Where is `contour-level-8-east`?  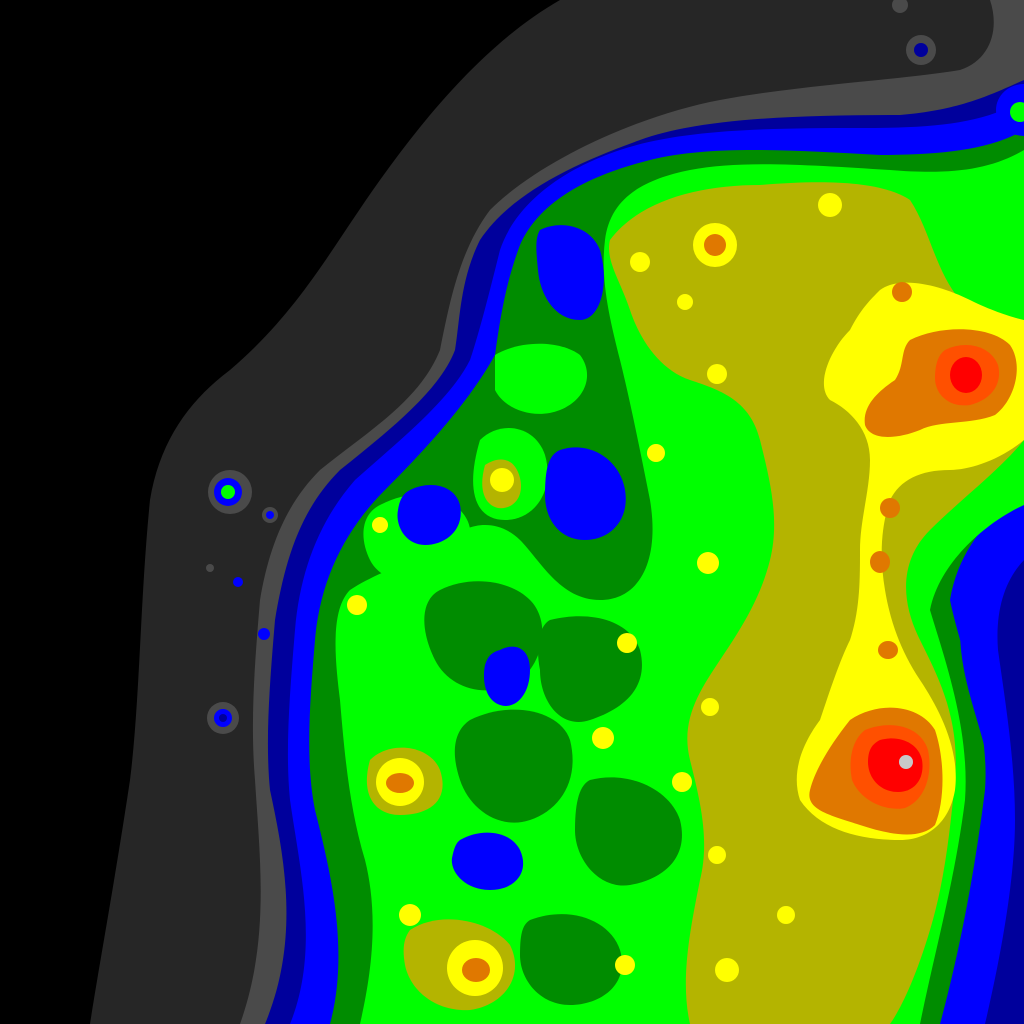
contour-level-8-east is located at coordinates (910, 561).